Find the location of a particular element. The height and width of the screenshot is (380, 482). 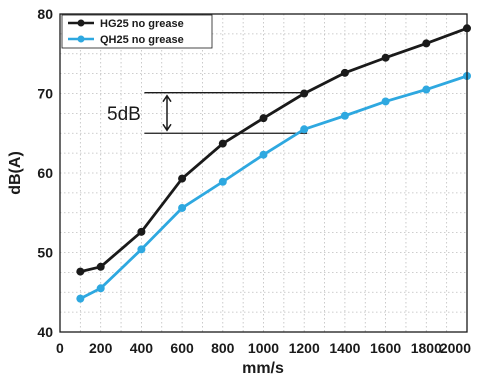

x-tick-label: 800 is located at coordinates (223, 348).